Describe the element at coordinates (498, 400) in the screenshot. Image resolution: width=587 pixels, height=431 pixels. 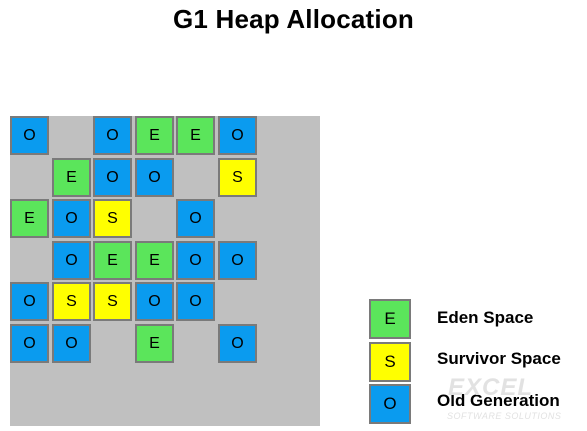
I see `legend-label-old: Old Generation` at that location.